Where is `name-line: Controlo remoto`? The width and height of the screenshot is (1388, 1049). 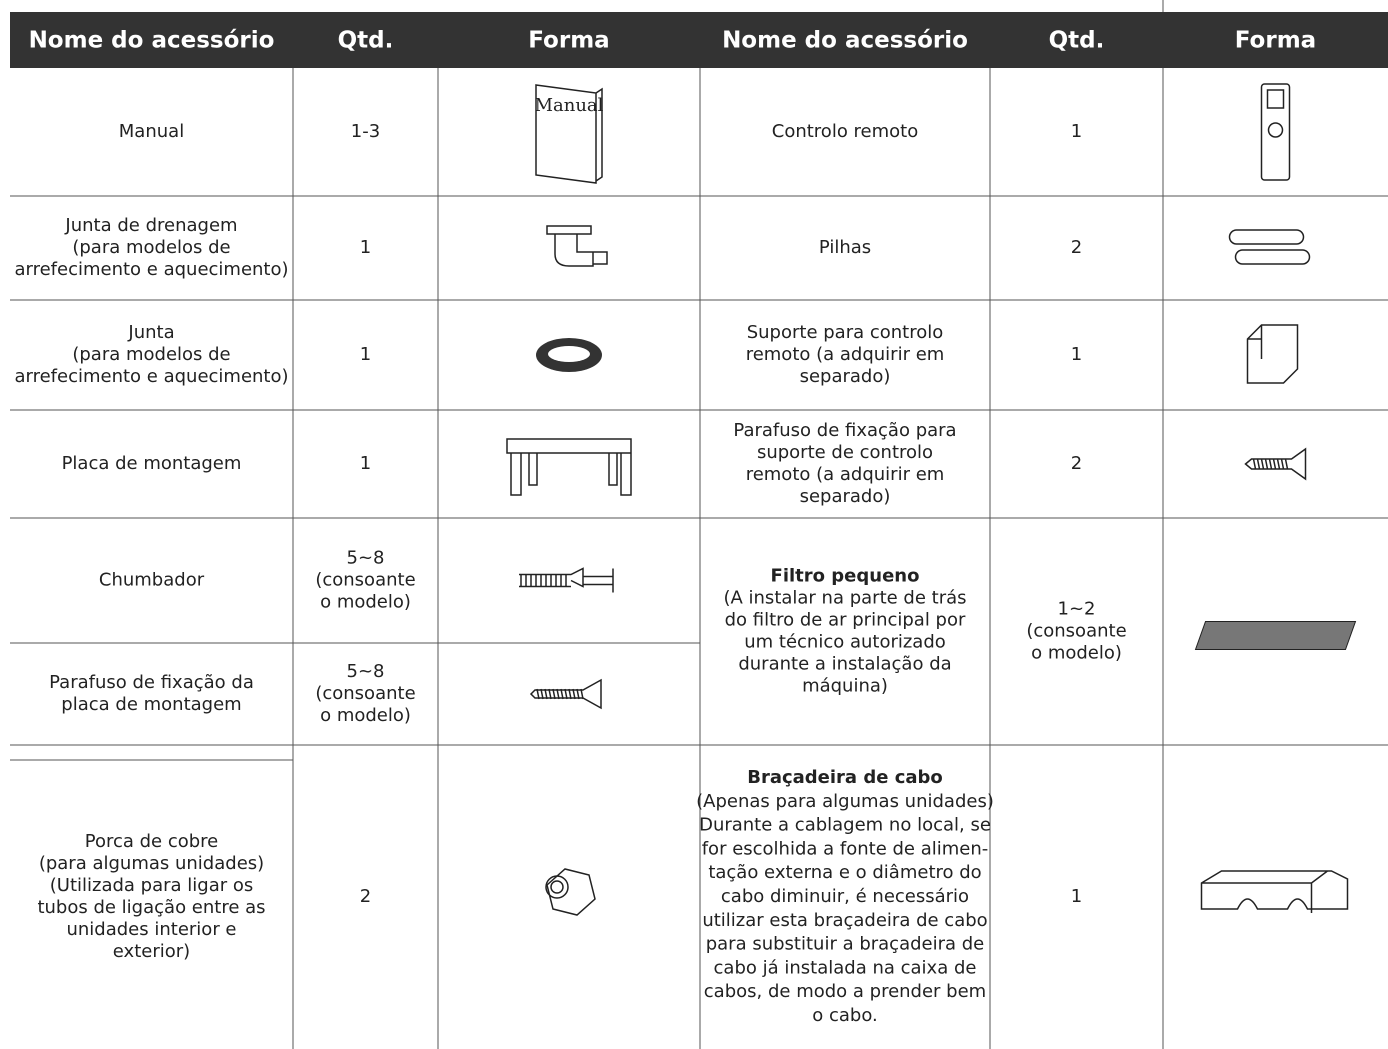 name-line: Controlo remoto is located at coordinates (845, 131).